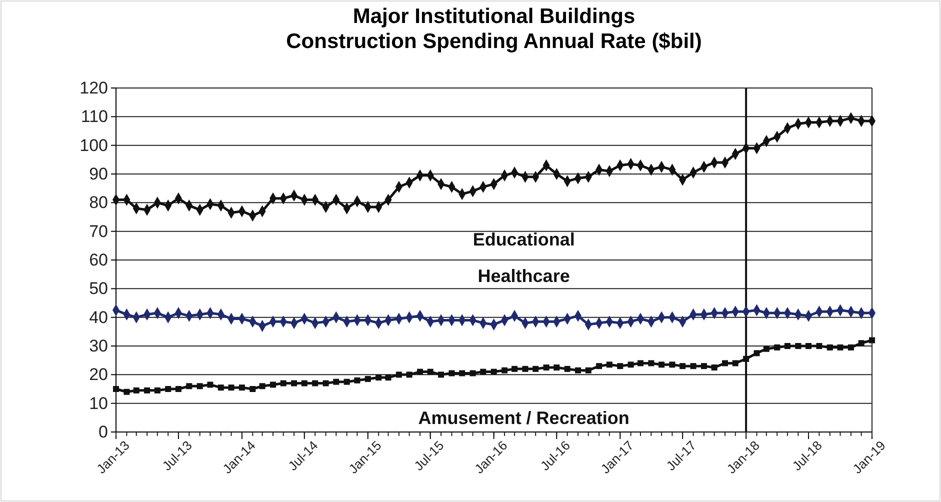 The width and height of the screenshot is (941, 502). Describe the element at coordinates (98, 174) in the screenshot. I see `y-tick-label: 90` at that location.